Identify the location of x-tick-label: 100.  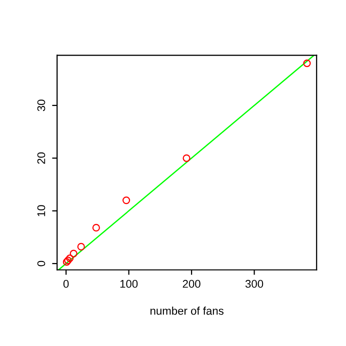
(129, 284).